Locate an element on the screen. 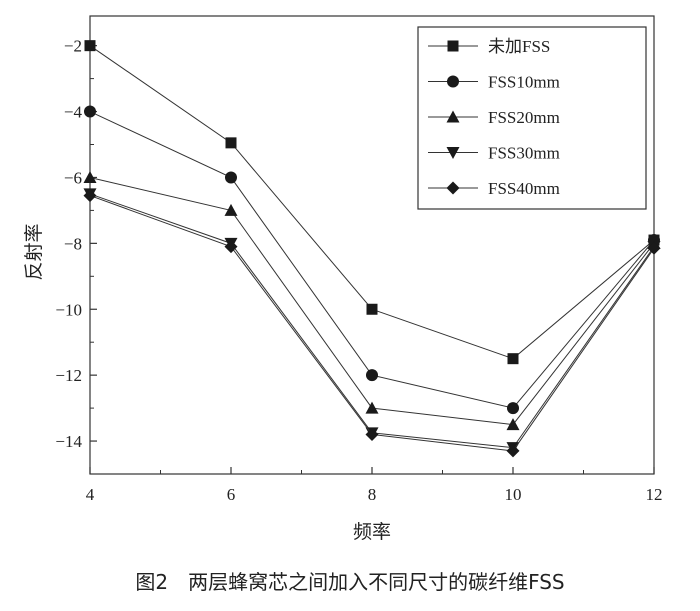 The width and height of the screenshot is (700, 611). legend-item: 未加FSS is located at coordinates (489, 46).